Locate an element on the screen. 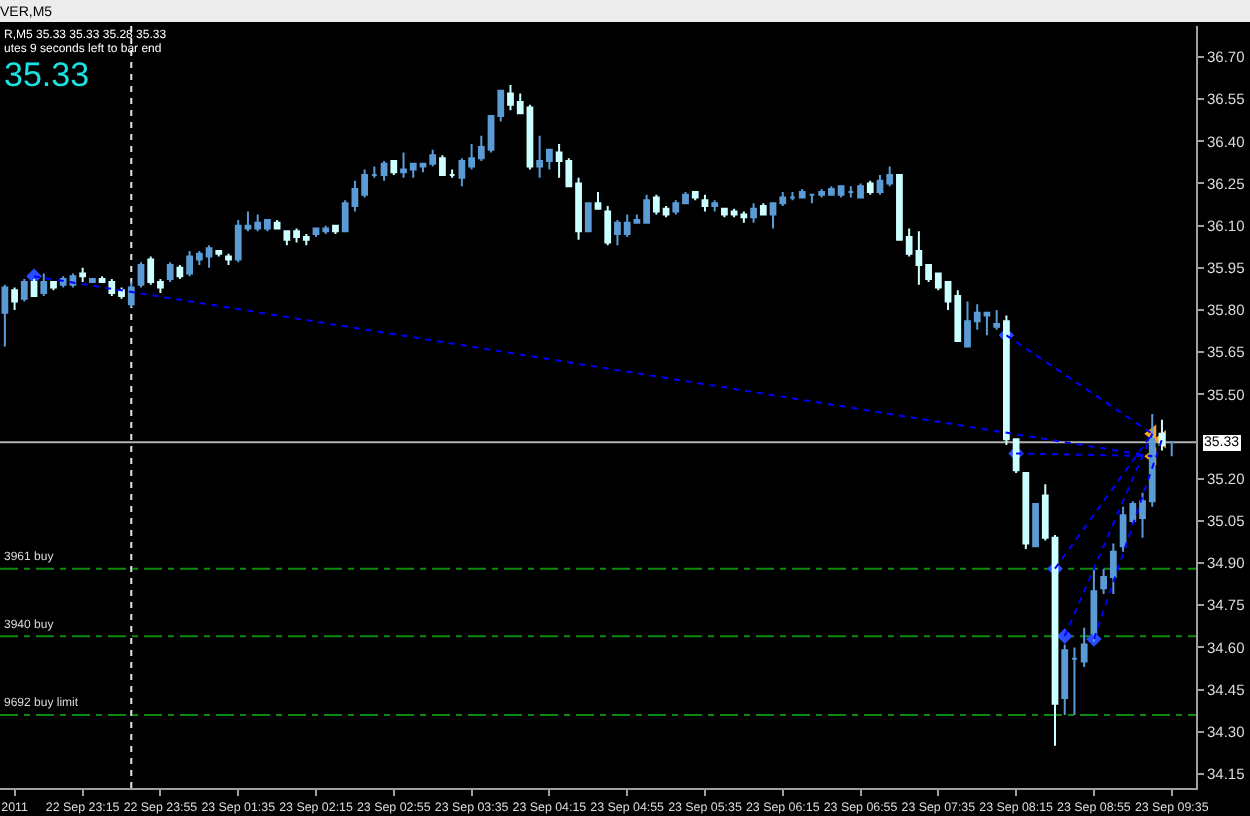 The width and height of the screenshot is (1250, 816). annotation: 35.33 is located at coordinates (47, 75).